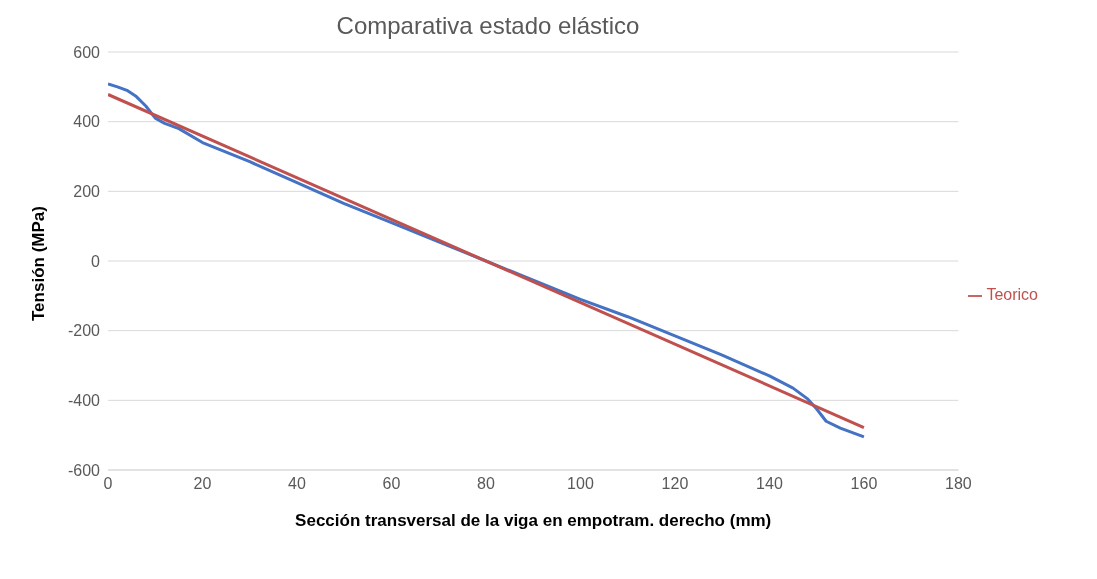 The width and height of the screenshot is (1097, 579). What do you see at coordinates (87, 192) in the screenshot?
I see `y-tick-label: 200` at bounding box center [87, 192].